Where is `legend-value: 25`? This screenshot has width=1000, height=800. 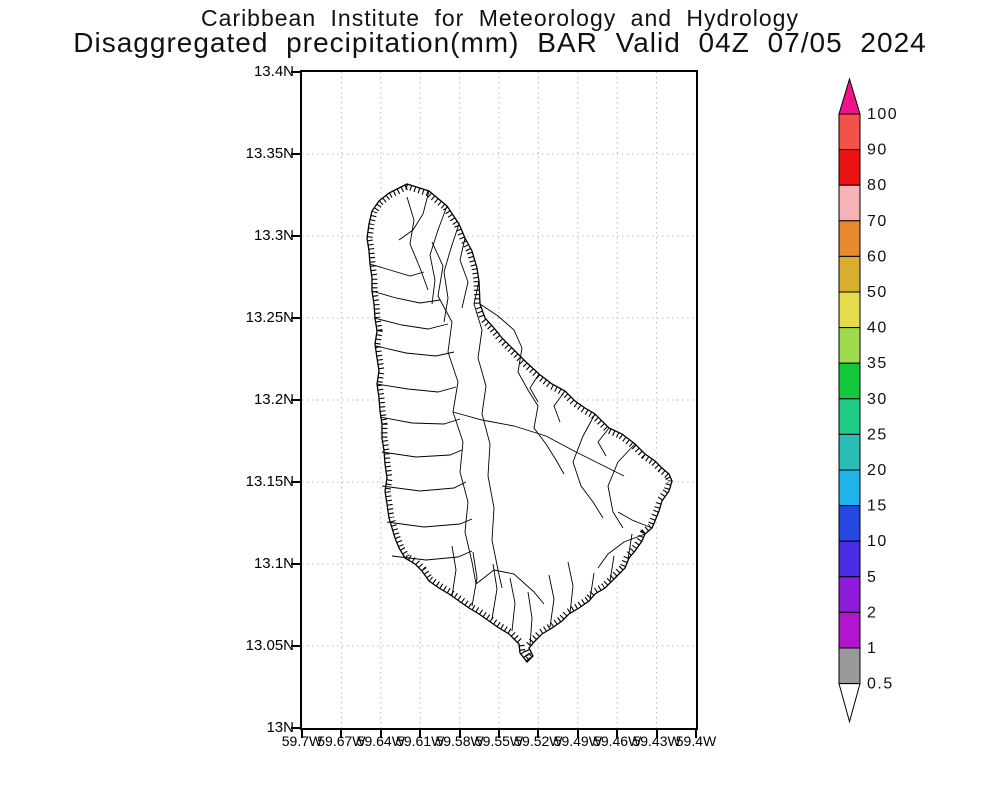
legend-value: 25 is located at coordinates (877, 434).